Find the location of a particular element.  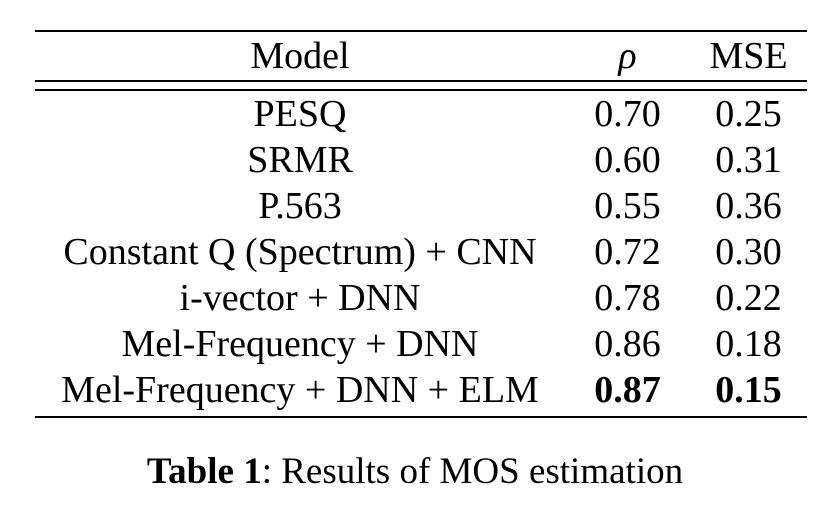

mse-cell: 0.15 is located at coordinates (748, 390).